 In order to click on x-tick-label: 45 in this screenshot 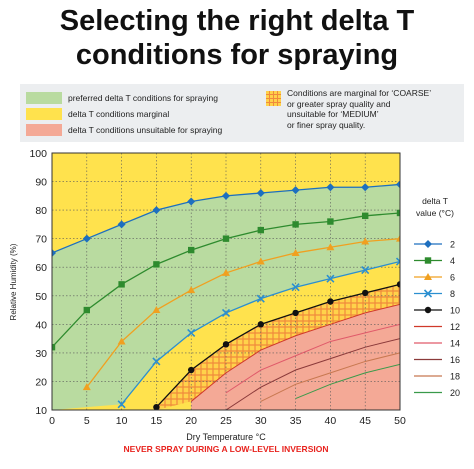, I will do `click(365, 421)`.